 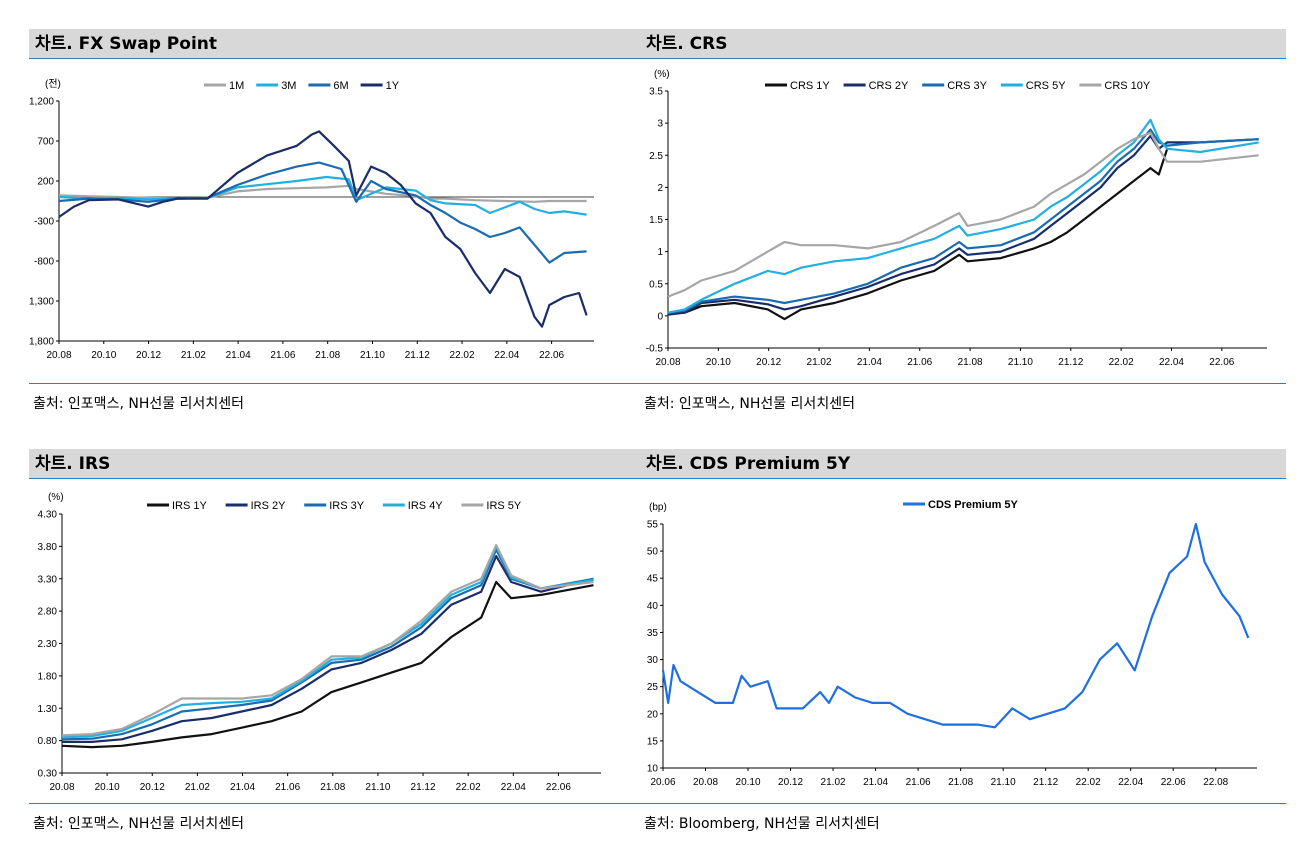 I want to click on series-line-irs-2y, so click(x=328, y=649).